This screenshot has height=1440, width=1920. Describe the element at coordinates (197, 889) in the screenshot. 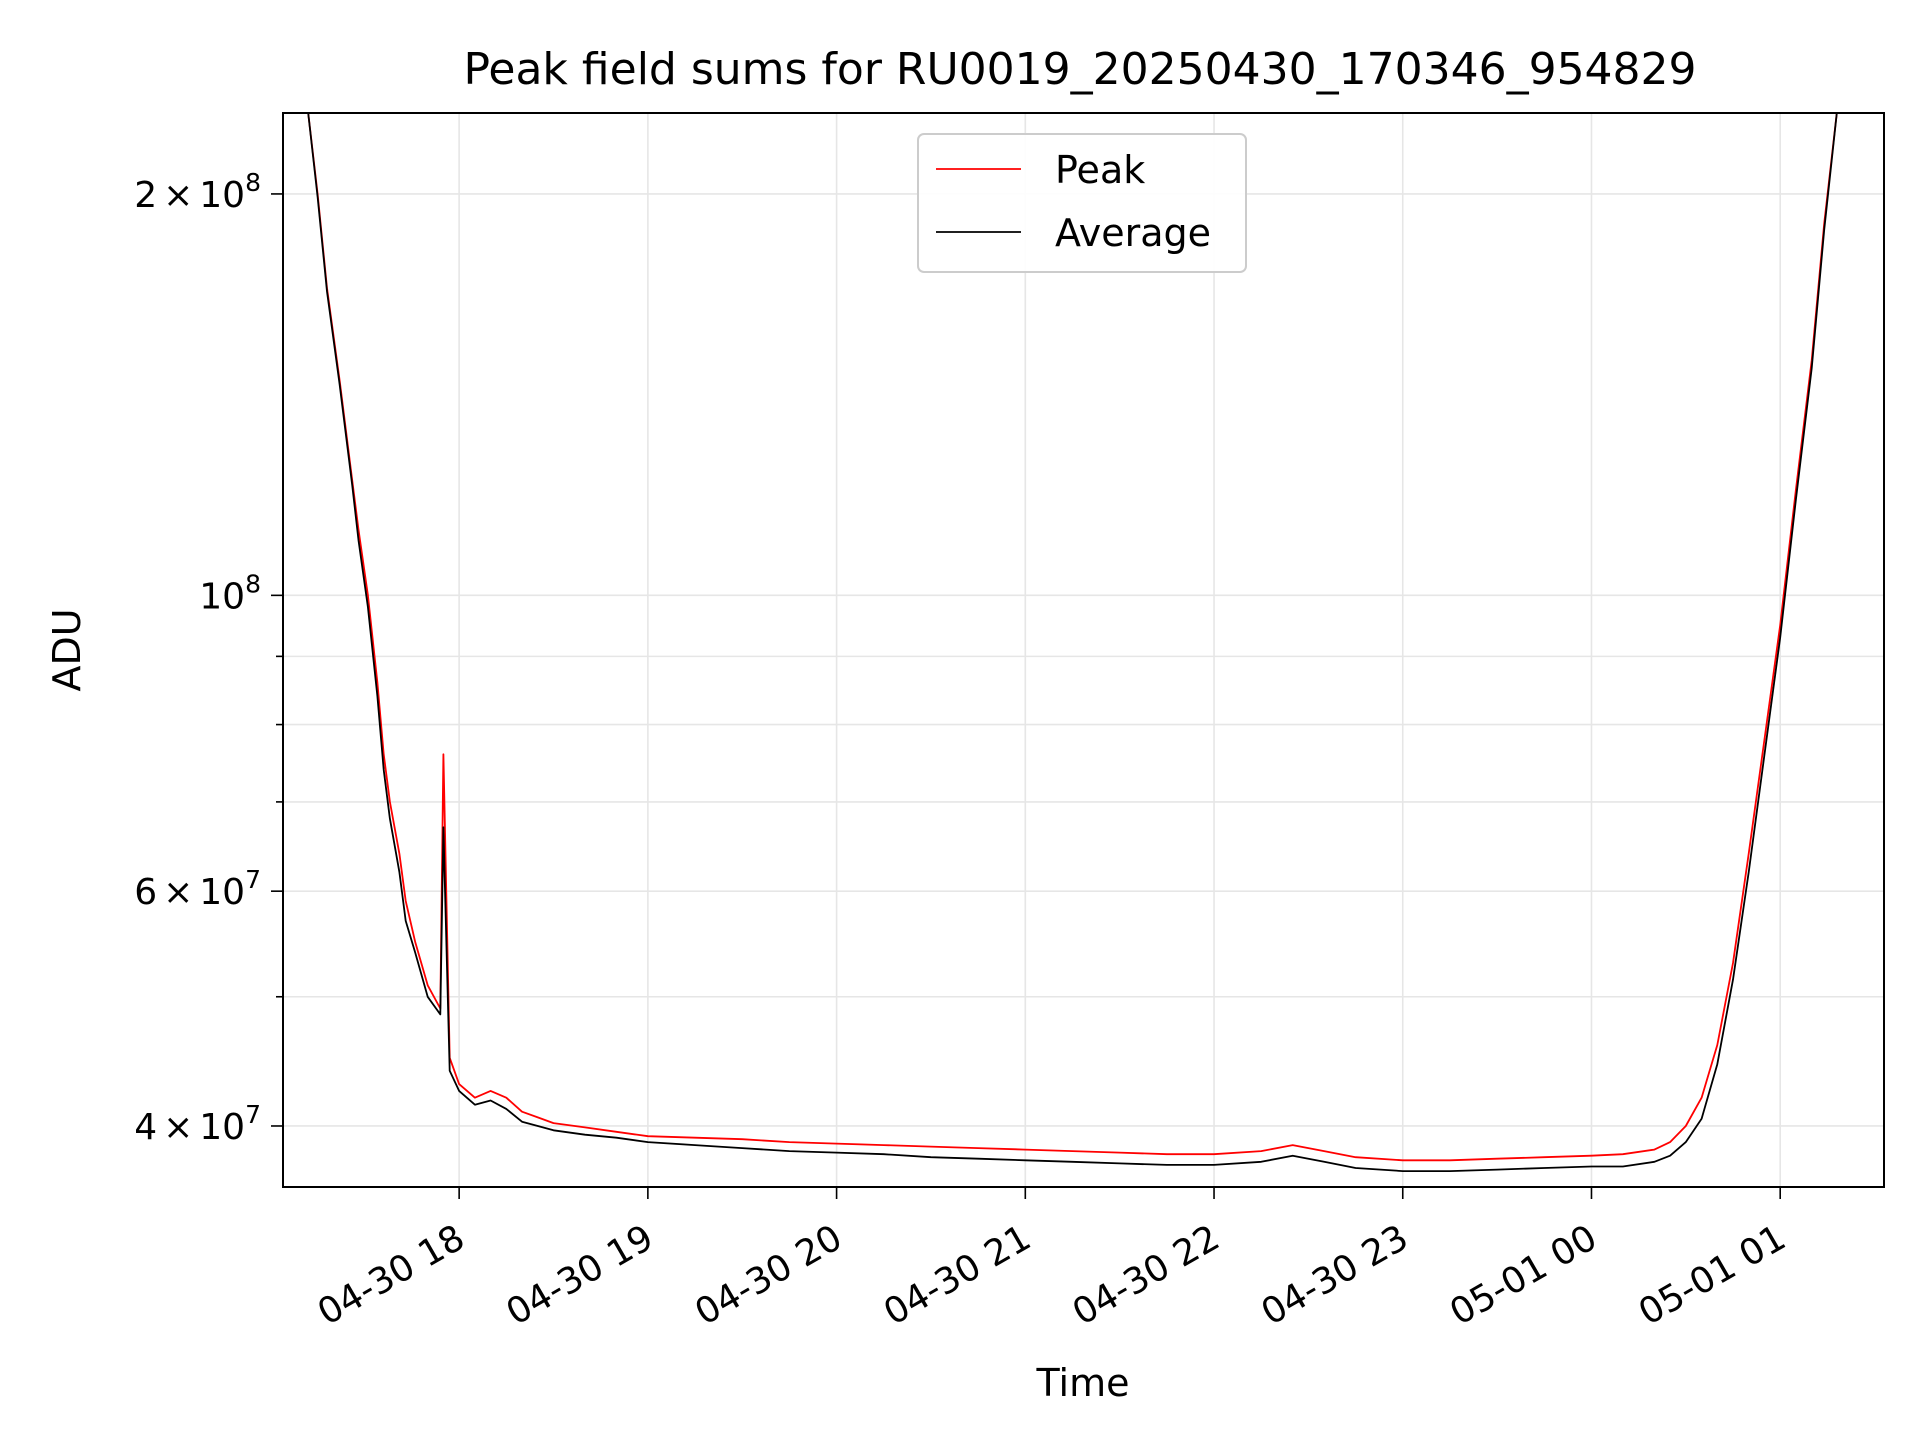

I see `y-tick-label: 6 × 10⁷` at that location.